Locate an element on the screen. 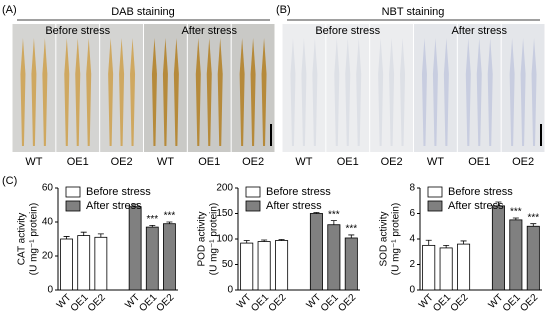  y-tick-label: 4 is located at coordinates (412, 239).